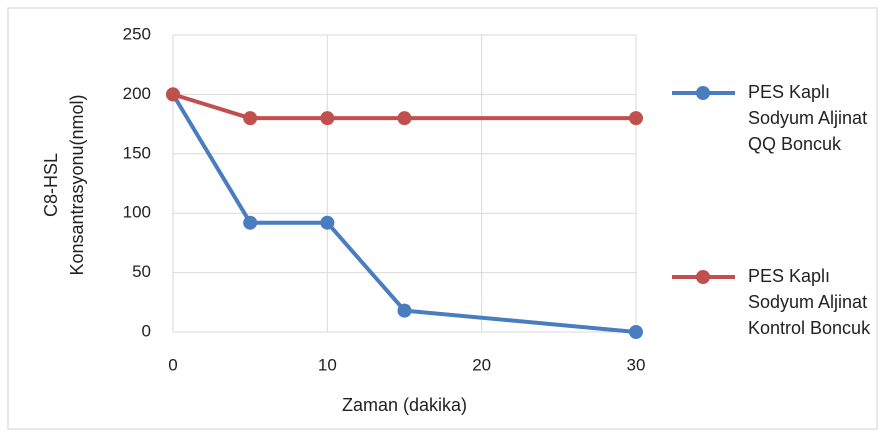 This screenshot has height=439, width=886. Describe the element at coordinates (137, 212) in the screenshot. I see `y-tick-label: 100` at that location.